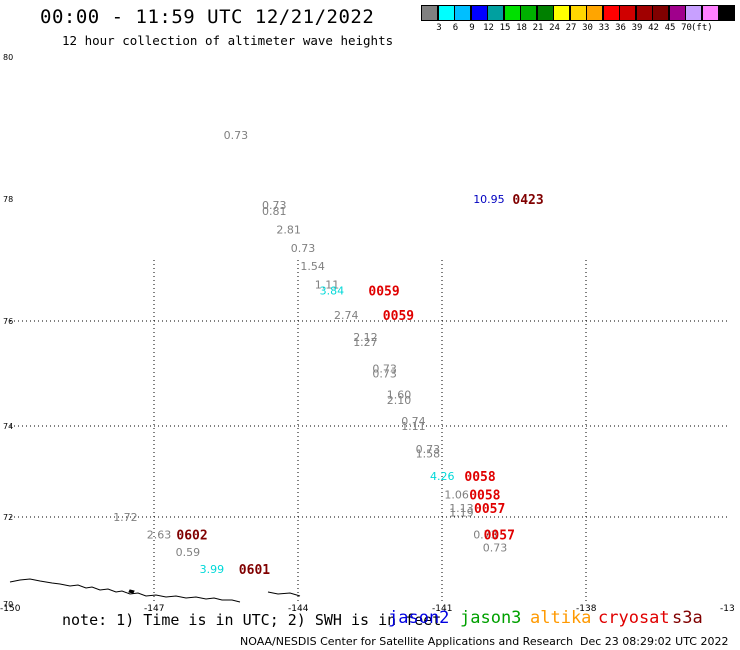 The height and width of the screenshot is (650, 740). I want to click on colorbar-label: 33, so click(604, 28).